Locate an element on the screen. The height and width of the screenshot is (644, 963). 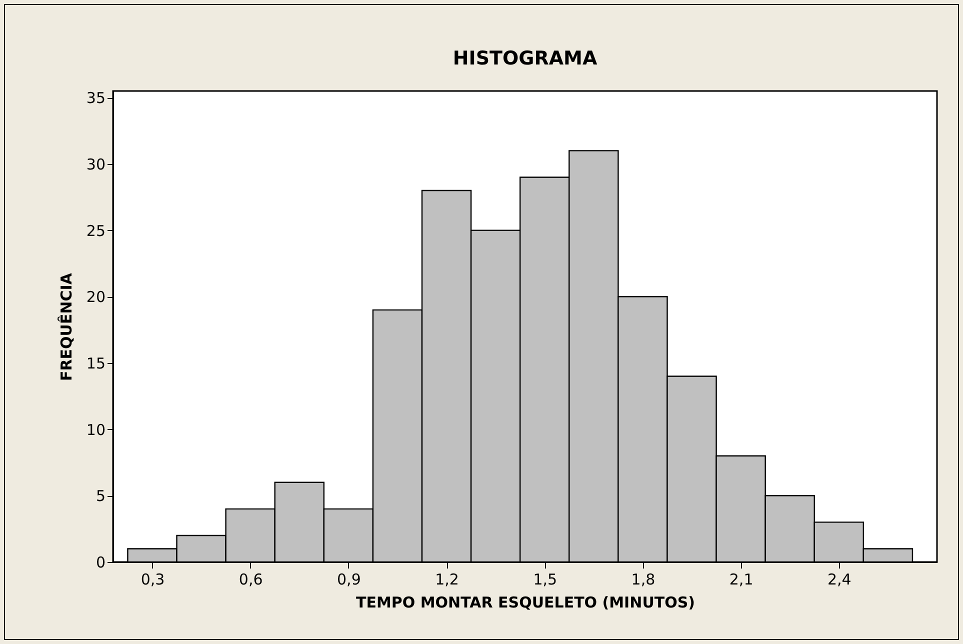
x-tick-label: 1,8 is located at coordinates (643, 579).